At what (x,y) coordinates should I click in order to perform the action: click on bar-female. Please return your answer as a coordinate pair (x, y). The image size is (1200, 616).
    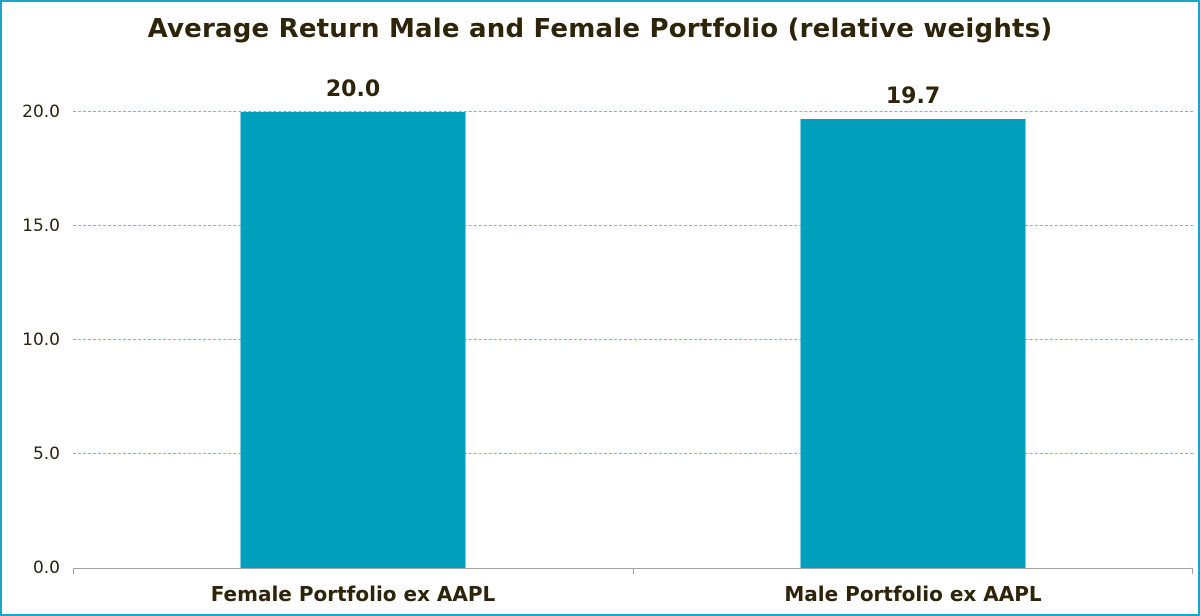
    Looking at the image, I should click on (353, 340).